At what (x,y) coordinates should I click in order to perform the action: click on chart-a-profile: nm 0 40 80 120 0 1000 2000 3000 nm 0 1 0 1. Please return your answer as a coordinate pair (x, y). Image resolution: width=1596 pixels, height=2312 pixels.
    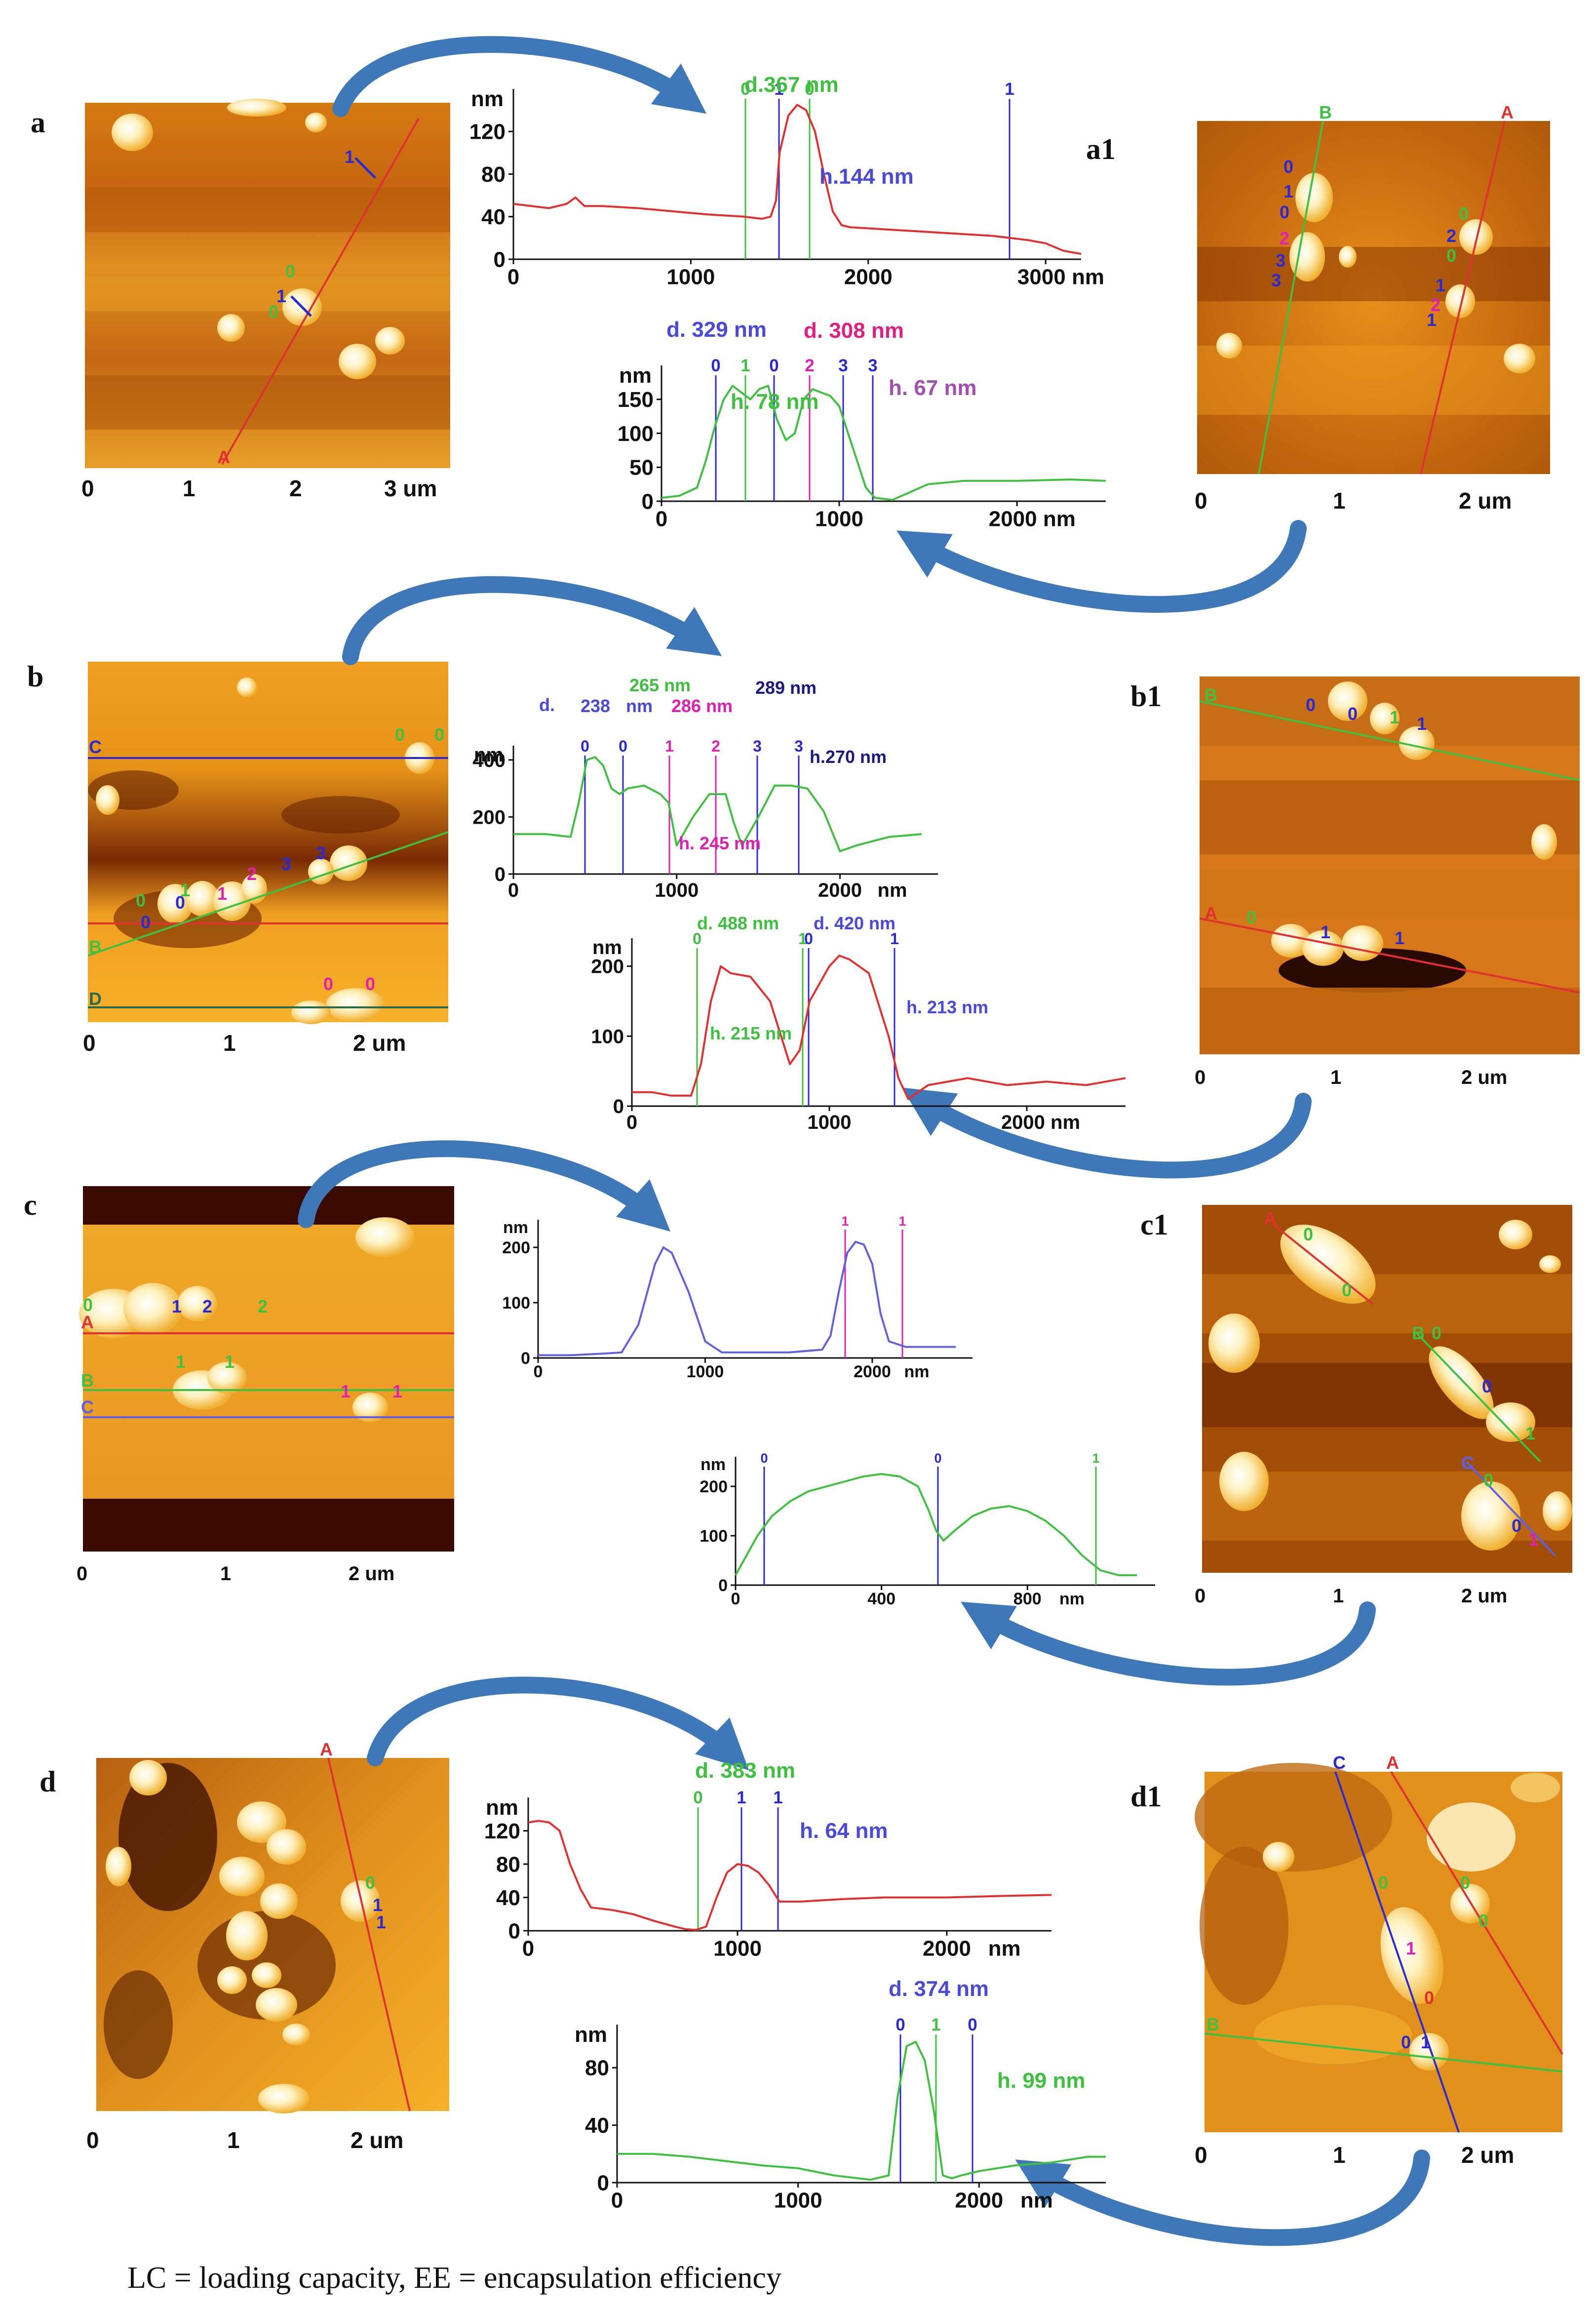
    Looking at the image, I should click on (786, 184).